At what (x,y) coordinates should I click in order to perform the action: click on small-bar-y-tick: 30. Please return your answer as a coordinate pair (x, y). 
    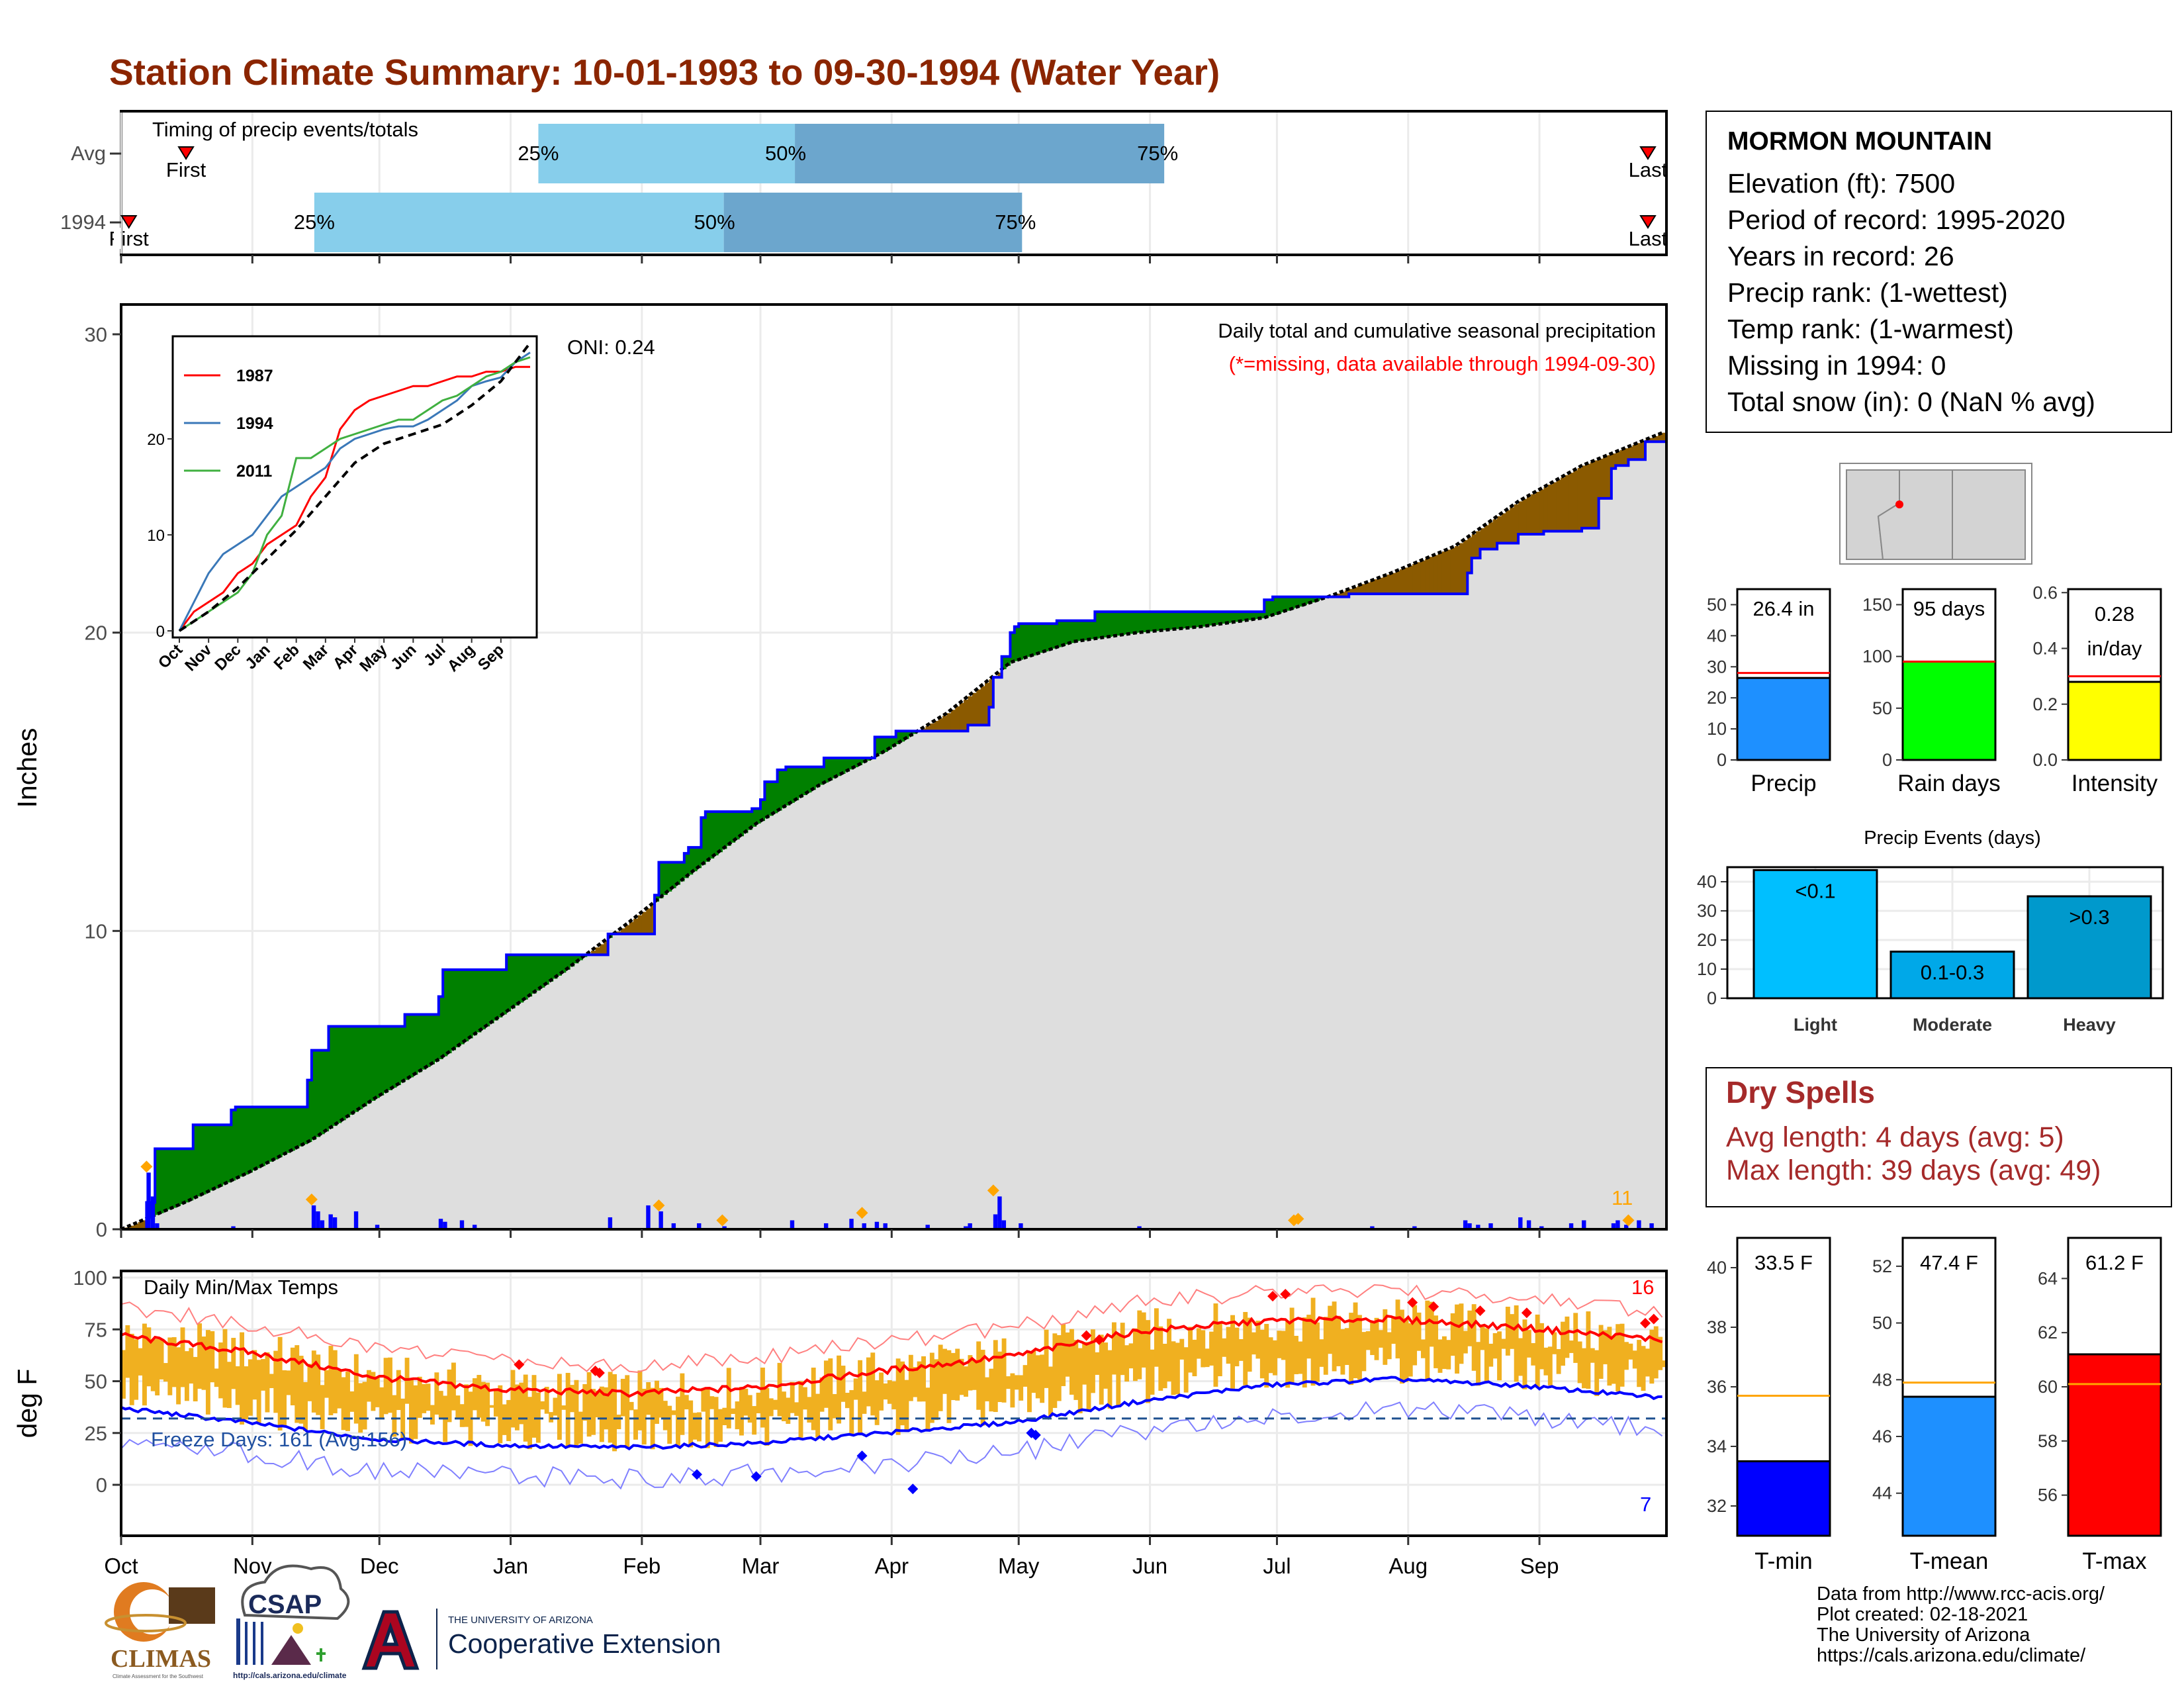
    Looking at the image, I should click on (1717, 667).